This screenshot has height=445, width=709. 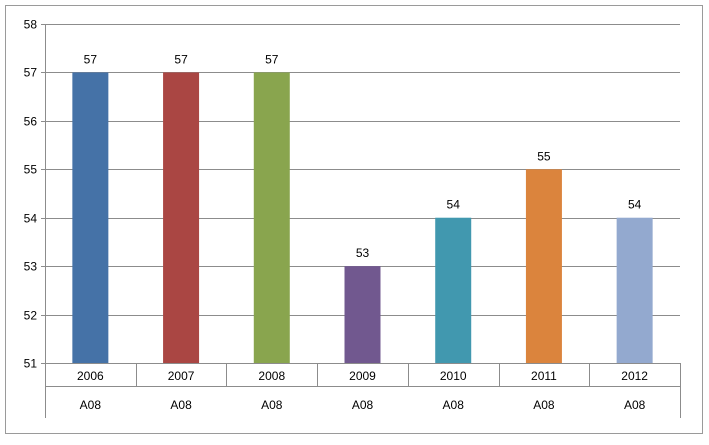 I want to click on x-tick-label: 2006, so click(x=90, y=376).